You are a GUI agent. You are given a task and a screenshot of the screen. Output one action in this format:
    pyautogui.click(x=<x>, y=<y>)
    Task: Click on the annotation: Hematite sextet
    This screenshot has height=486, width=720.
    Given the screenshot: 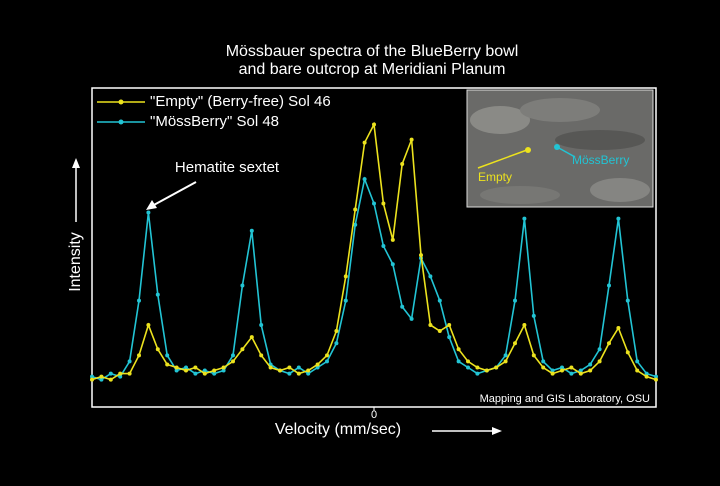 What is the action you would take?
    pyautogui.click(x=227, y=167)
    